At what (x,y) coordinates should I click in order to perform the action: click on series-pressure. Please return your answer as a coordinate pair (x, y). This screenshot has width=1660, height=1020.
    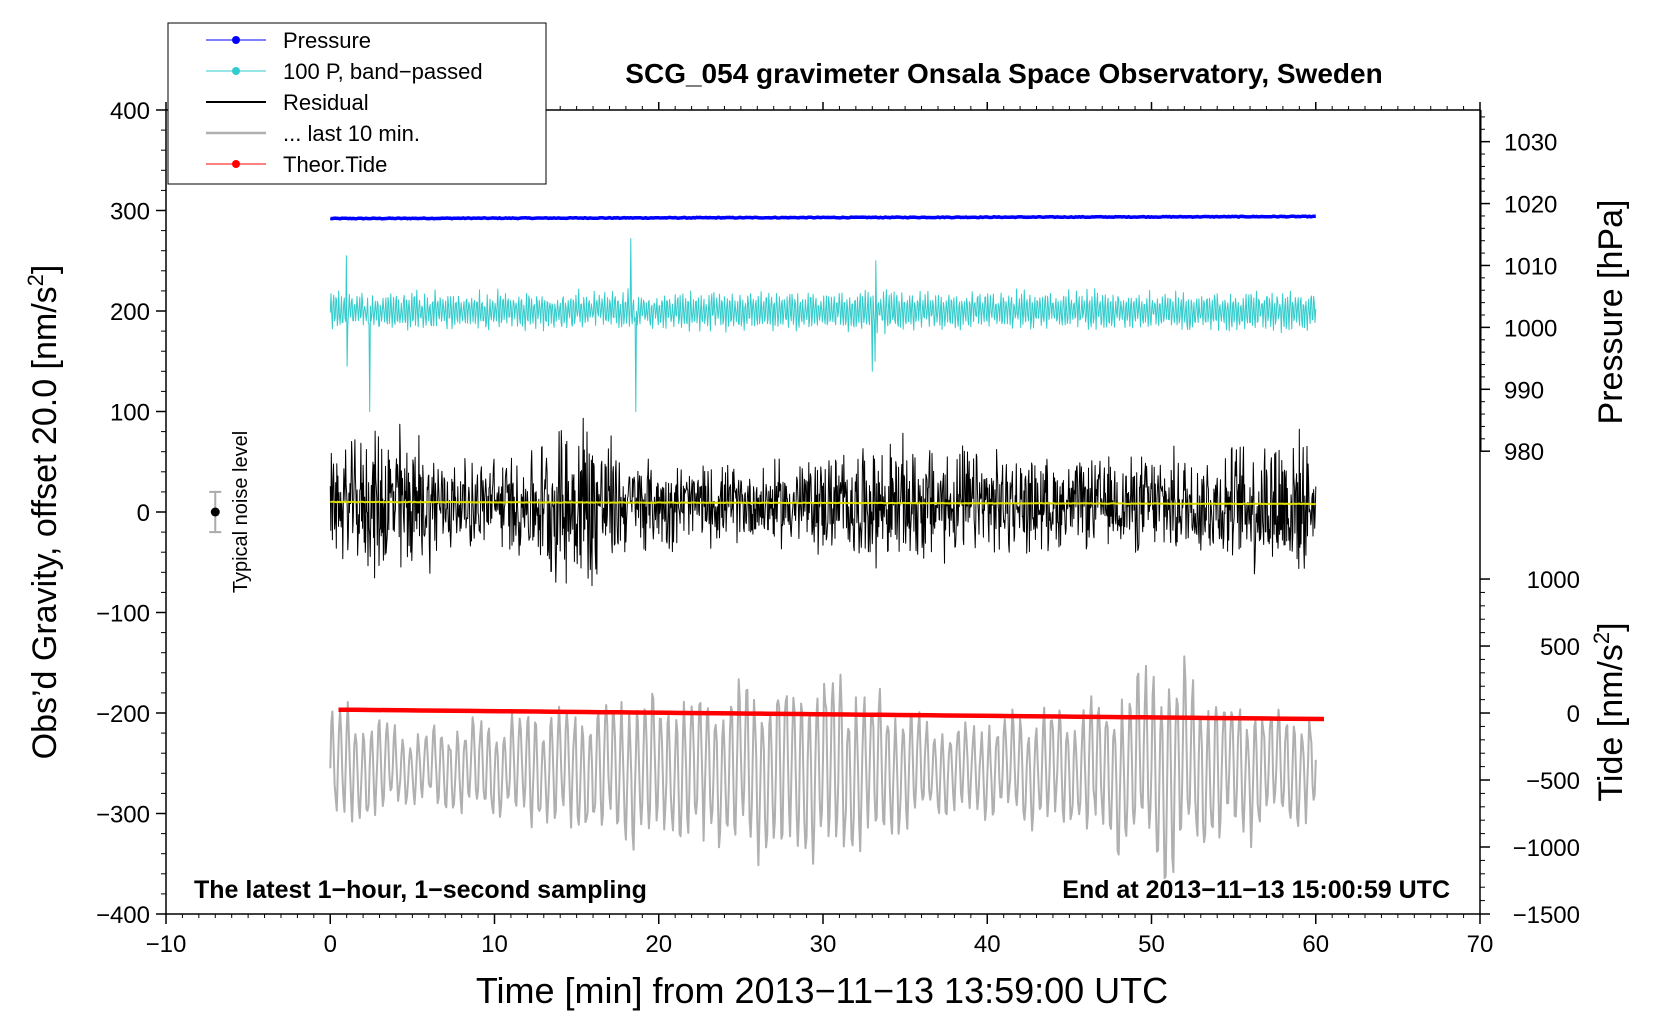
    Looking at the image, I should click on (822, 217).